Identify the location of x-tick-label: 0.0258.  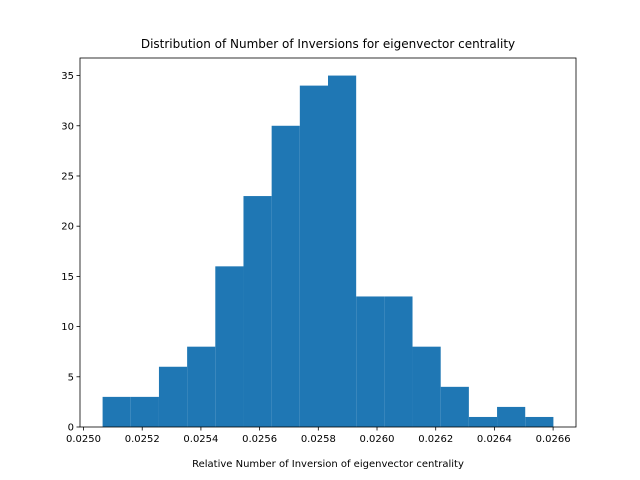
(318, 439).